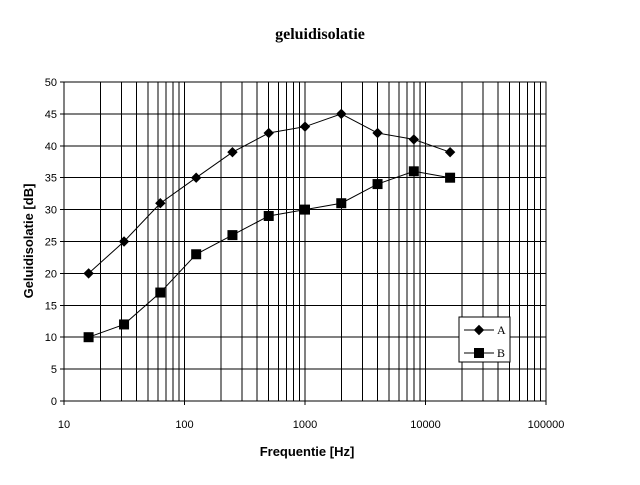  What do you see at coordinates (54, 370) in the screenshot?
I see `y-tick-label: 5` at bounding box center [54, 370].